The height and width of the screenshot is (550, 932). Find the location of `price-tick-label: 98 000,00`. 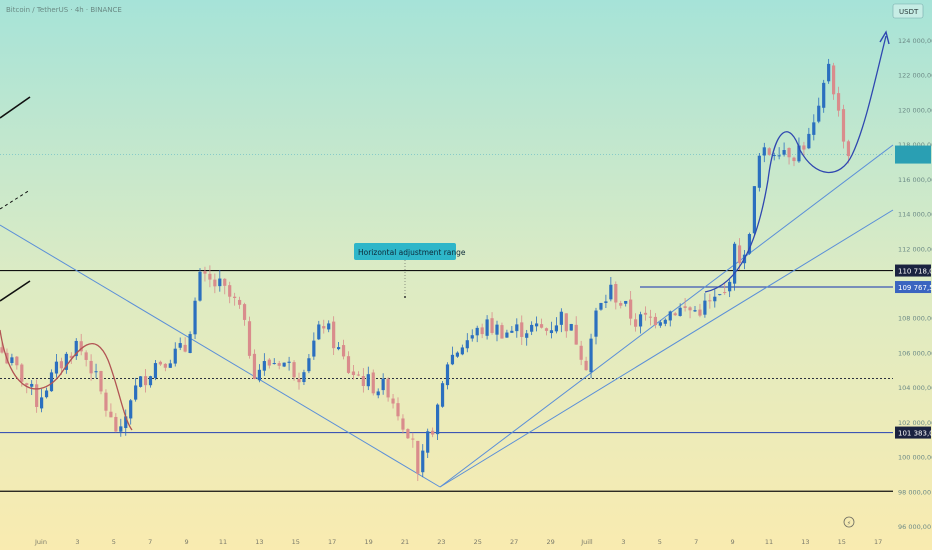

price-tick-label: 98 000,00 is located at coordinates (914, 492).